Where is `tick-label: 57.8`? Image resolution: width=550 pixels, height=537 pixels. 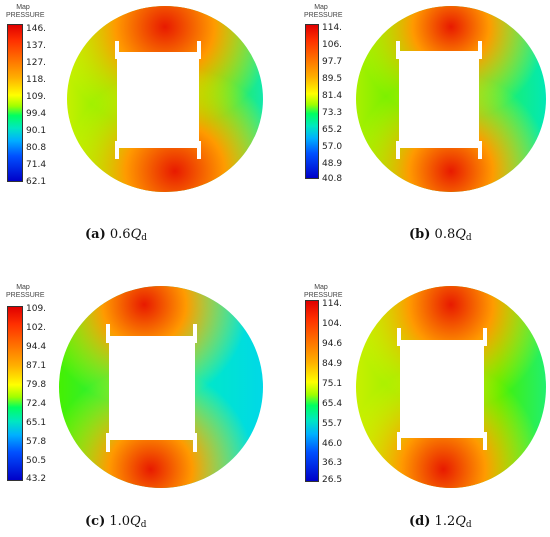
tick-label: 57.8 is located at coordinates (36, 442).